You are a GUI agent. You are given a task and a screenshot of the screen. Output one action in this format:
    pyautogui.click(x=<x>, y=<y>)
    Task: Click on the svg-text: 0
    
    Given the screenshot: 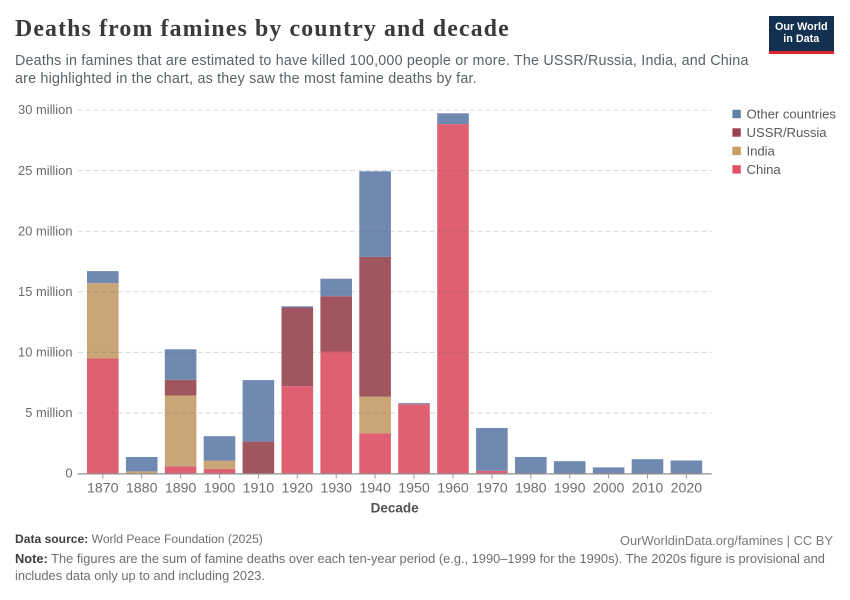 What is the action you would take?
    pyautogui.click(x=68, y=473)
    